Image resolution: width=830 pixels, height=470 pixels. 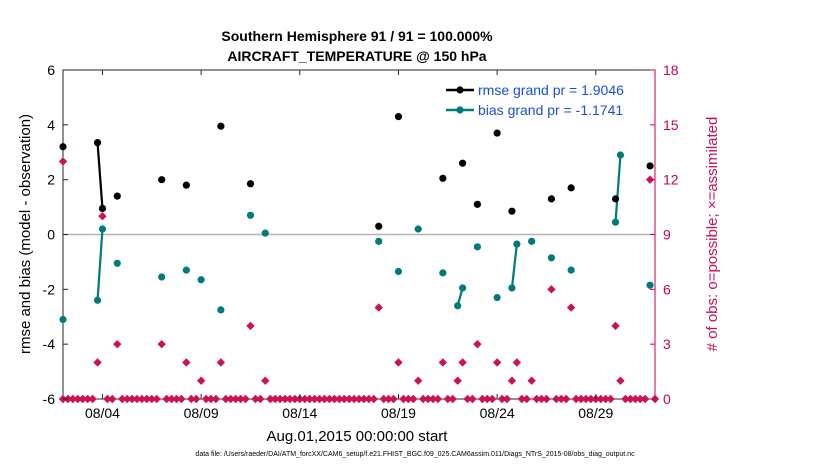 I want to click on y-axis-label: rmse and bias (model - observation), so click(x=25, y=234).